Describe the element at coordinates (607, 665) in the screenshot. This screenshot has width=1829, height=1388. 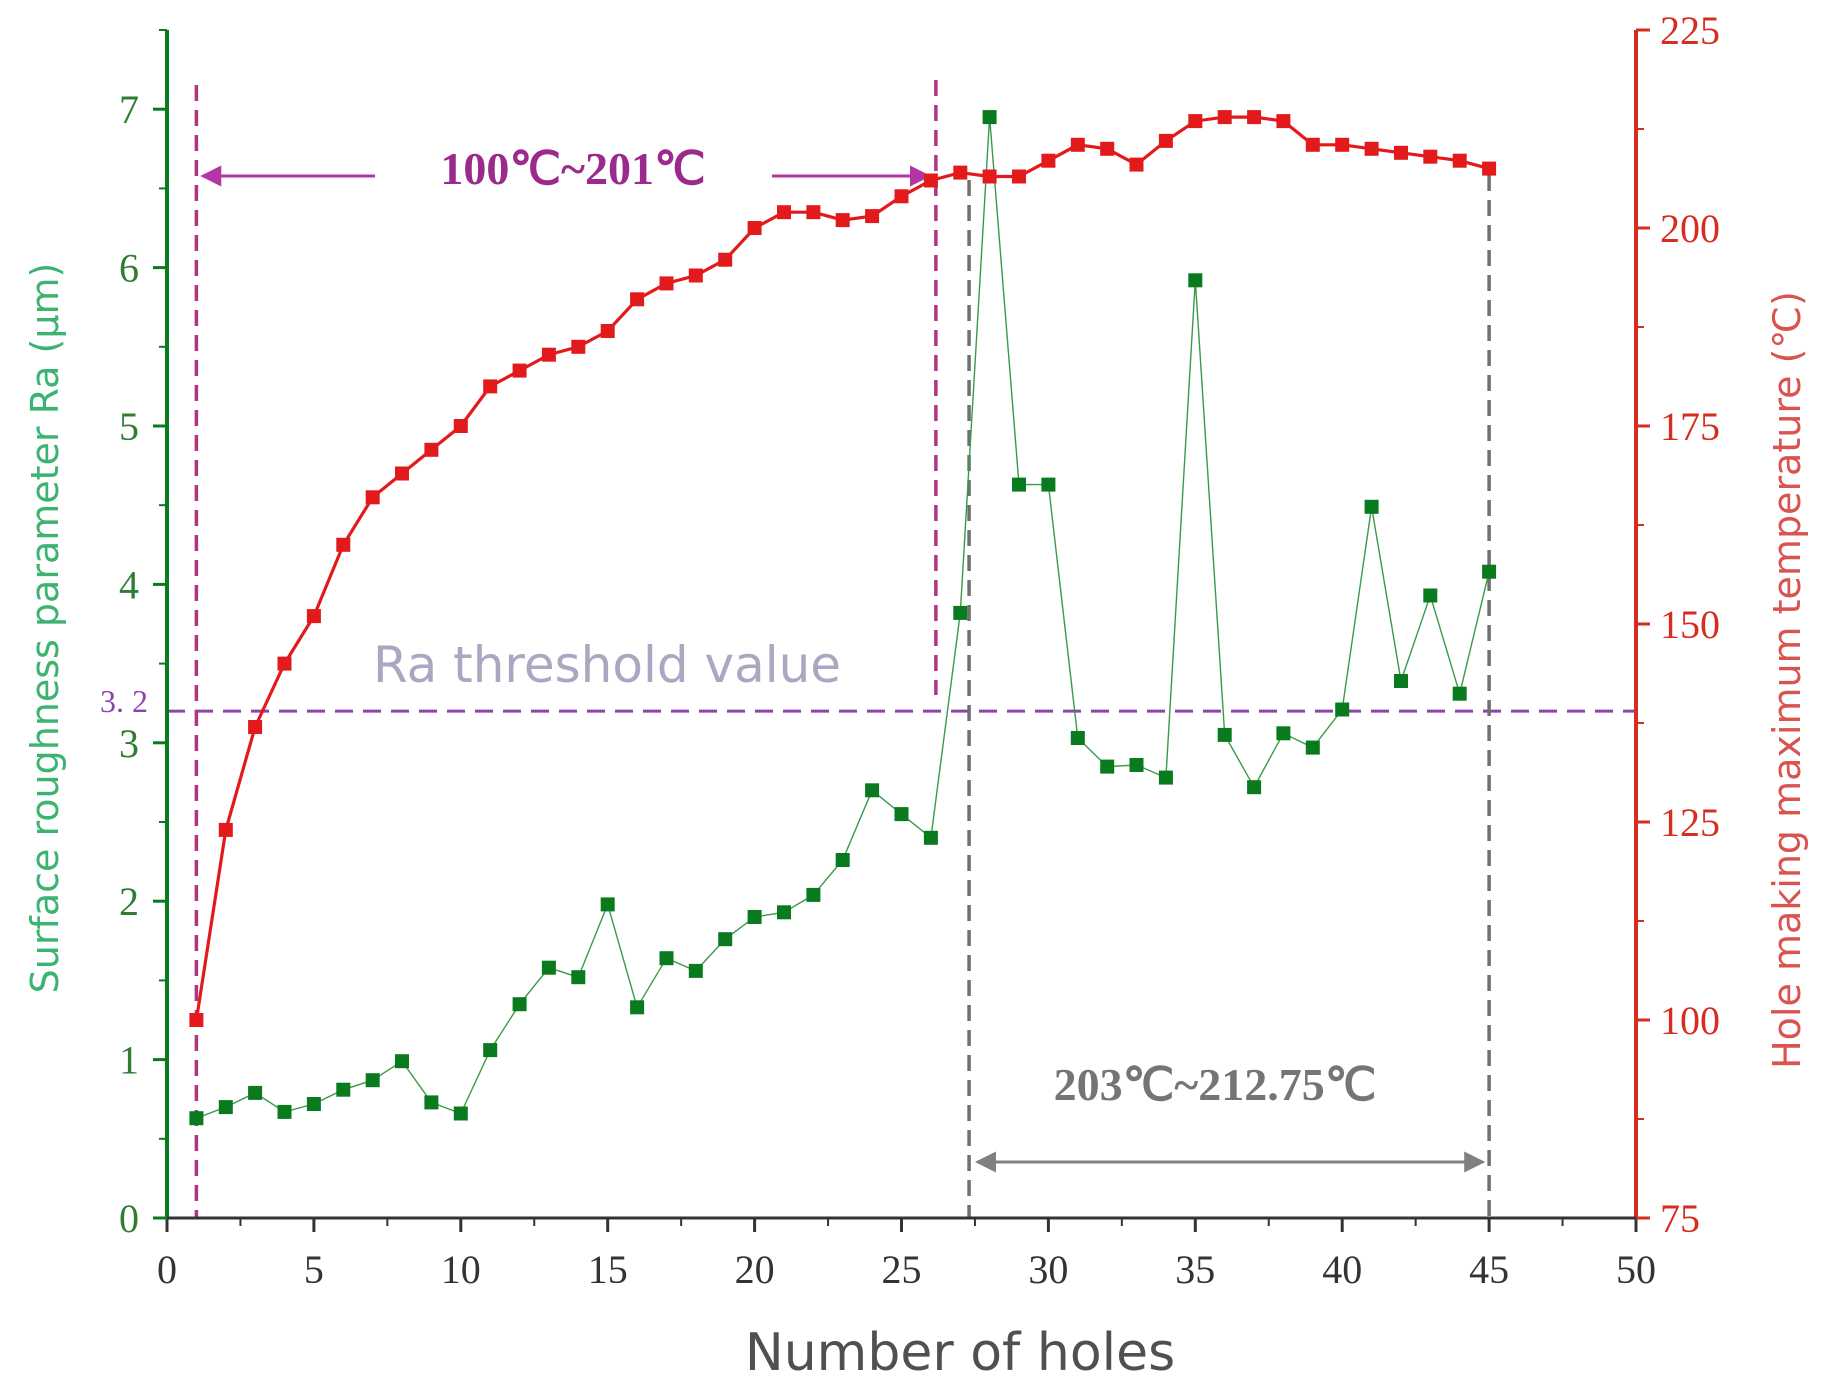
I see `threshold-label: Ra threshold value` at that location.